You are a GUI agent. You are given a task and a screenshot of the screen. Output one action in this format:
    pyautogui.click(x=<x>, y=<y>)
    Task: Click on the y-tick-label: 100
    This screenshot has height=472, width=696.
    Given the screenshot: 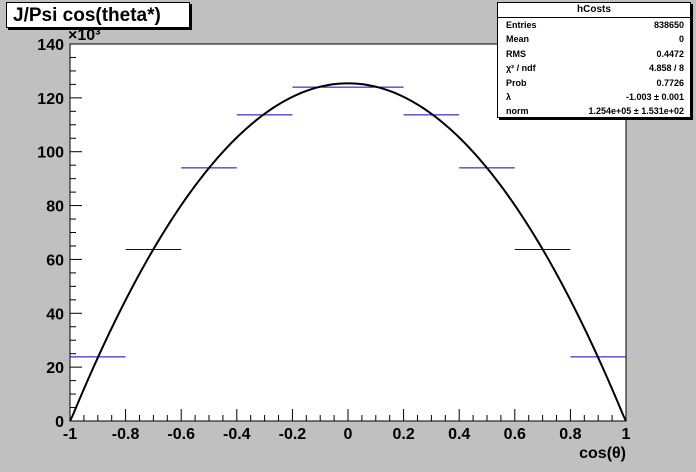 What is the action you would take?
    pyautogui.click(x=50, y=153)
    